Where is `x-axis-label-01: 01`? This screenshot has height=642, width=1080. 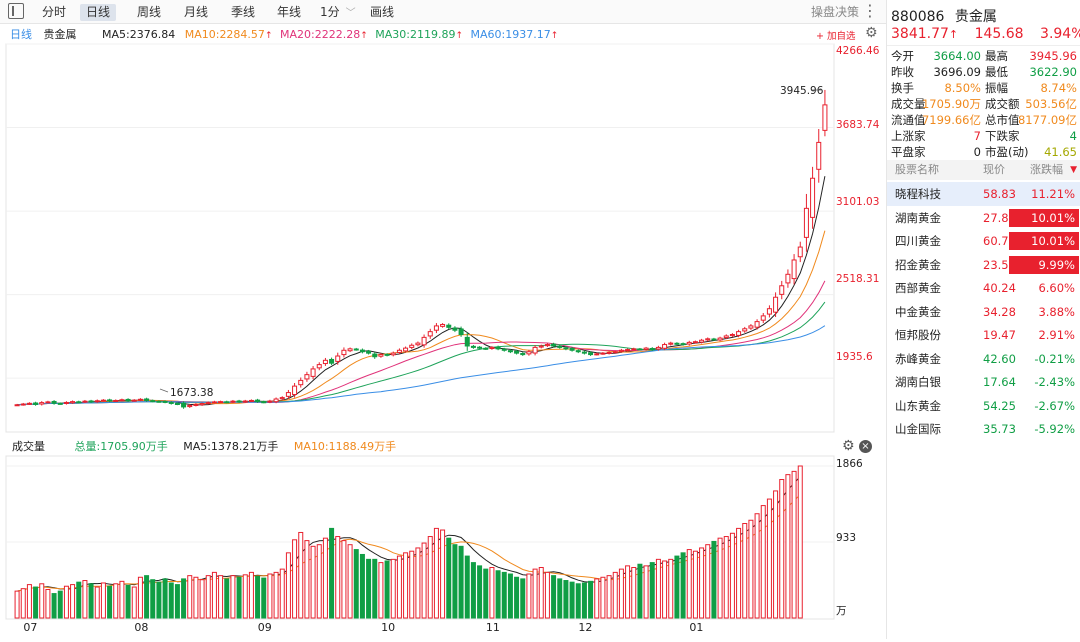 x-axis-label-01: 01 is located at coordinates (696, 627).